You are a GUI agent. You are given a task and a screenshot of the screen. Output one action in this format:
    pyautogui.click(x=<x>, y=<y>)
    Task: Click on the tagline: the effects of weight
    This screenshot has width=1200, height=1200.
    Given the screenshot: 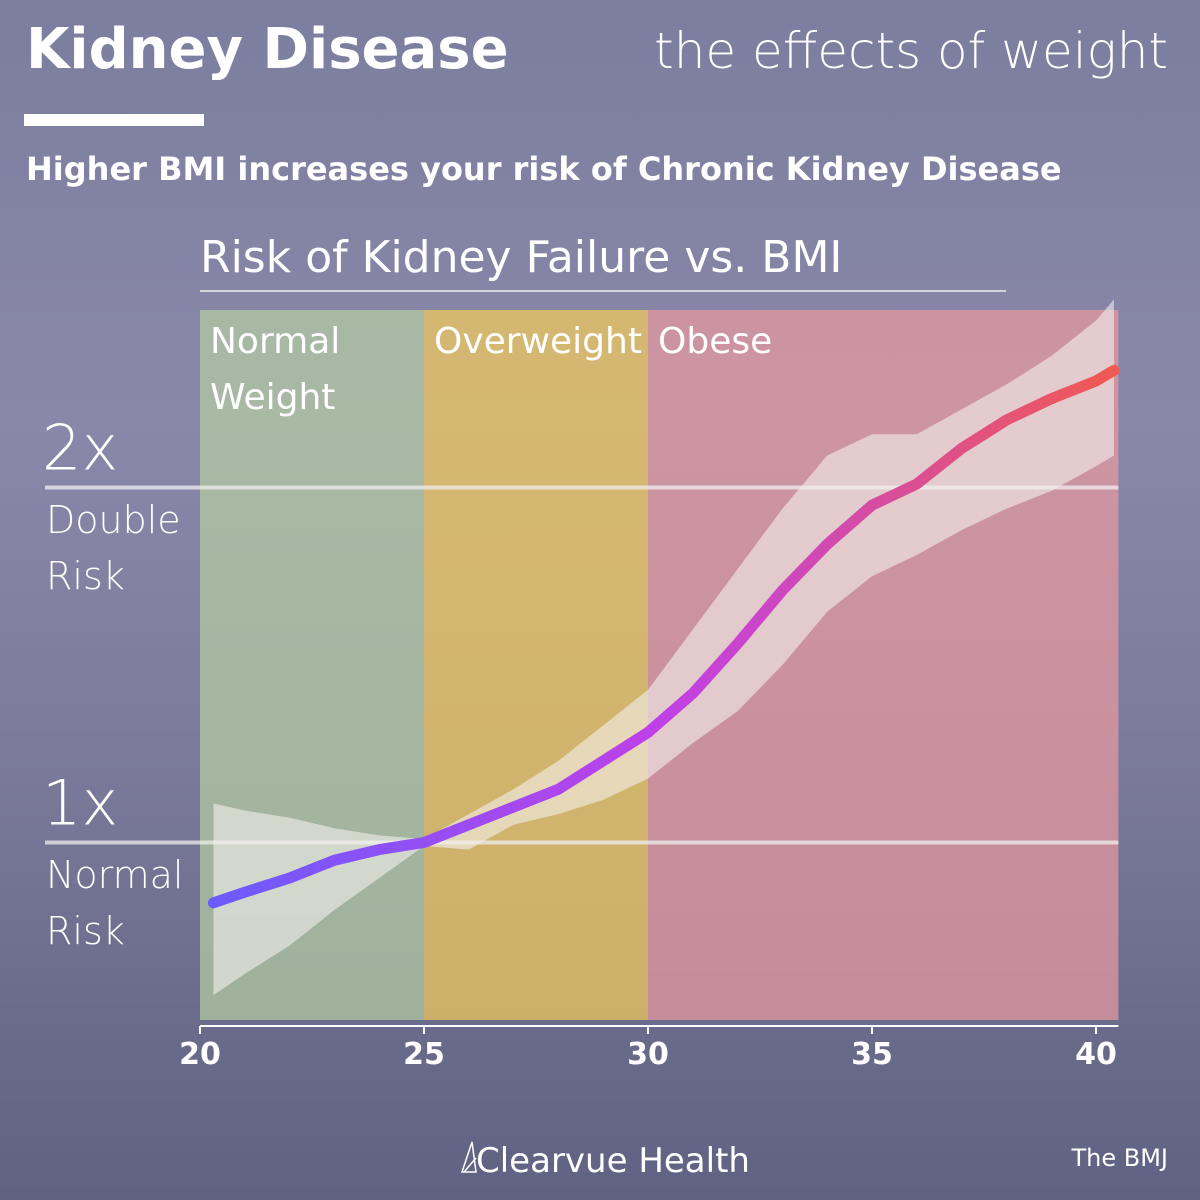 What is the action you would take?
    pyautogui.click(x=911, y=51)
    